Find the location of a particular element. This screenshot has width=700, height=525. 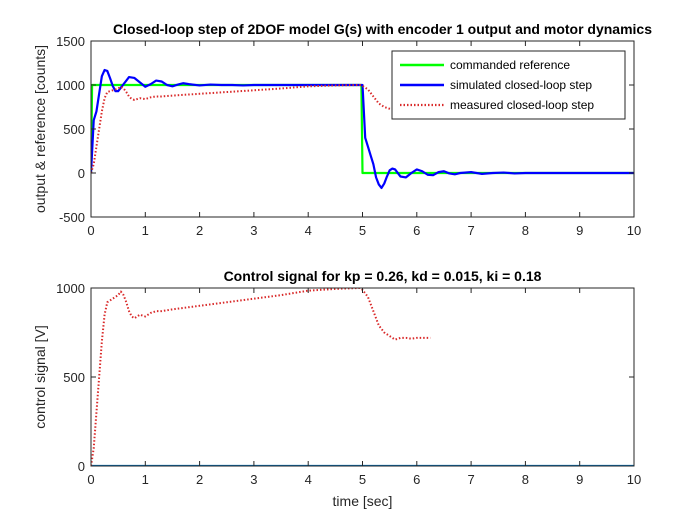

y-axis-label: control signal [V] is located at coordinates (40, 377).